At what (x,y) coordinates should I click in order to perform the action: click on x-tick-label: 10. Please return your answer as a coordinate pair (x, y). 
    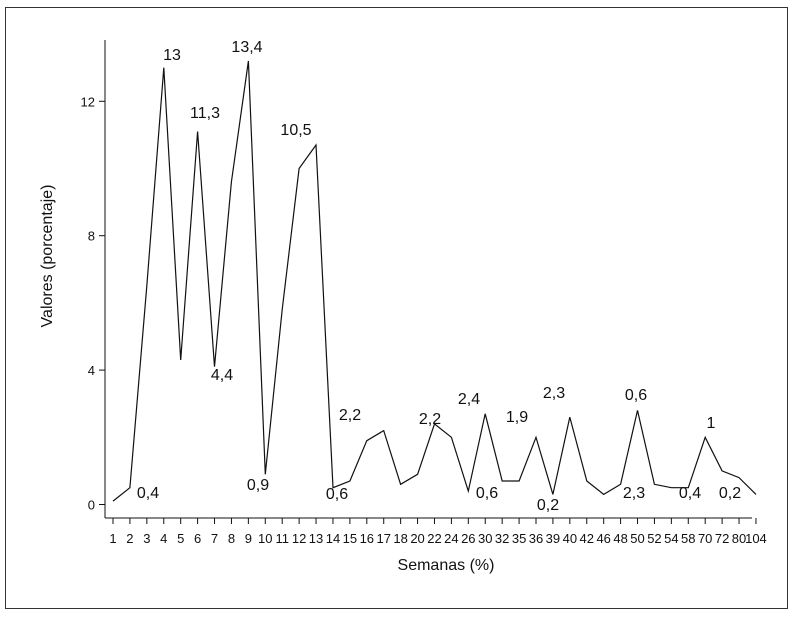
    Looking at the image, I should click on (265, 538).